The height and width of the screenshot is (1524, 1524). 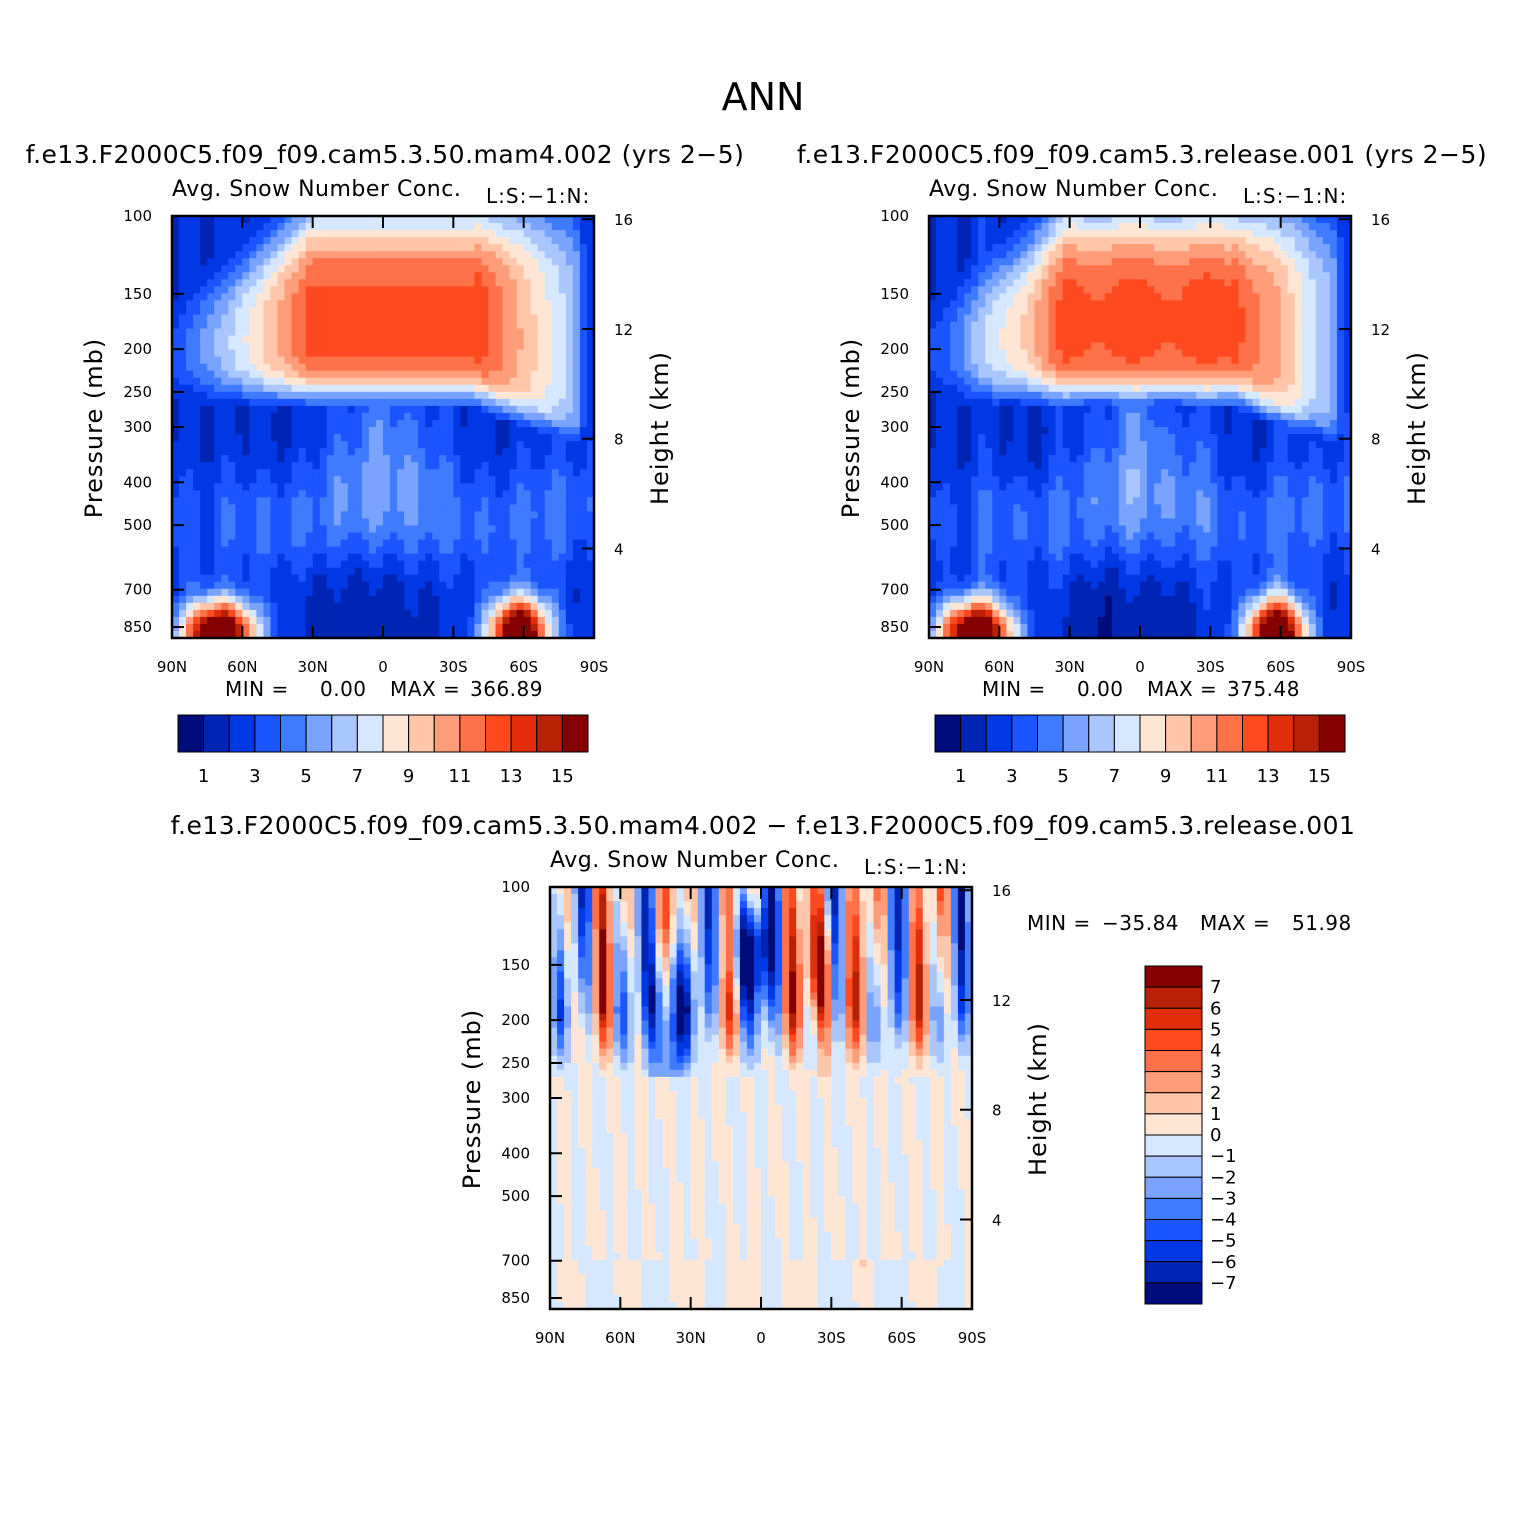 I want to click on panel1-ytick-label: 150, so click(x=137, y=294).